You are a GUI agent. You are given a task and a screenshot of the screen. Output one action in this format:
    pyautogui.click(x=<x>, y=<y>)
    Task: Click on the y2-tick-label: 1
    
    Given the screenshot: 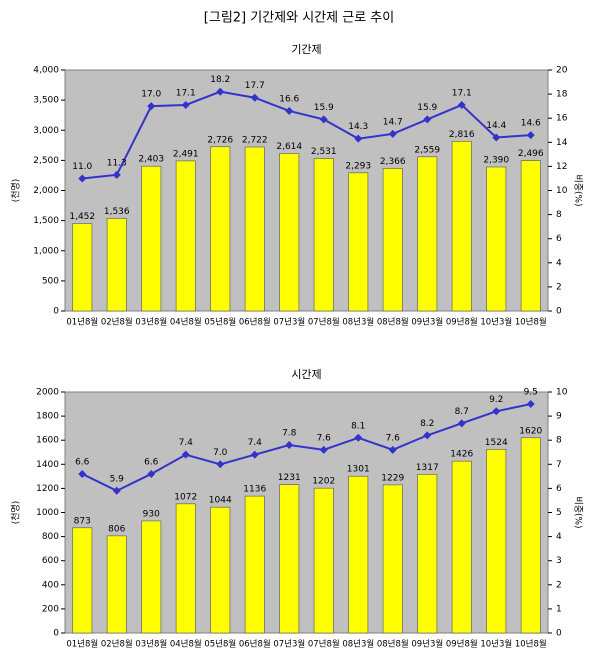 What is the action you would take?
    pyautogui.click(x=559, y=609)
    